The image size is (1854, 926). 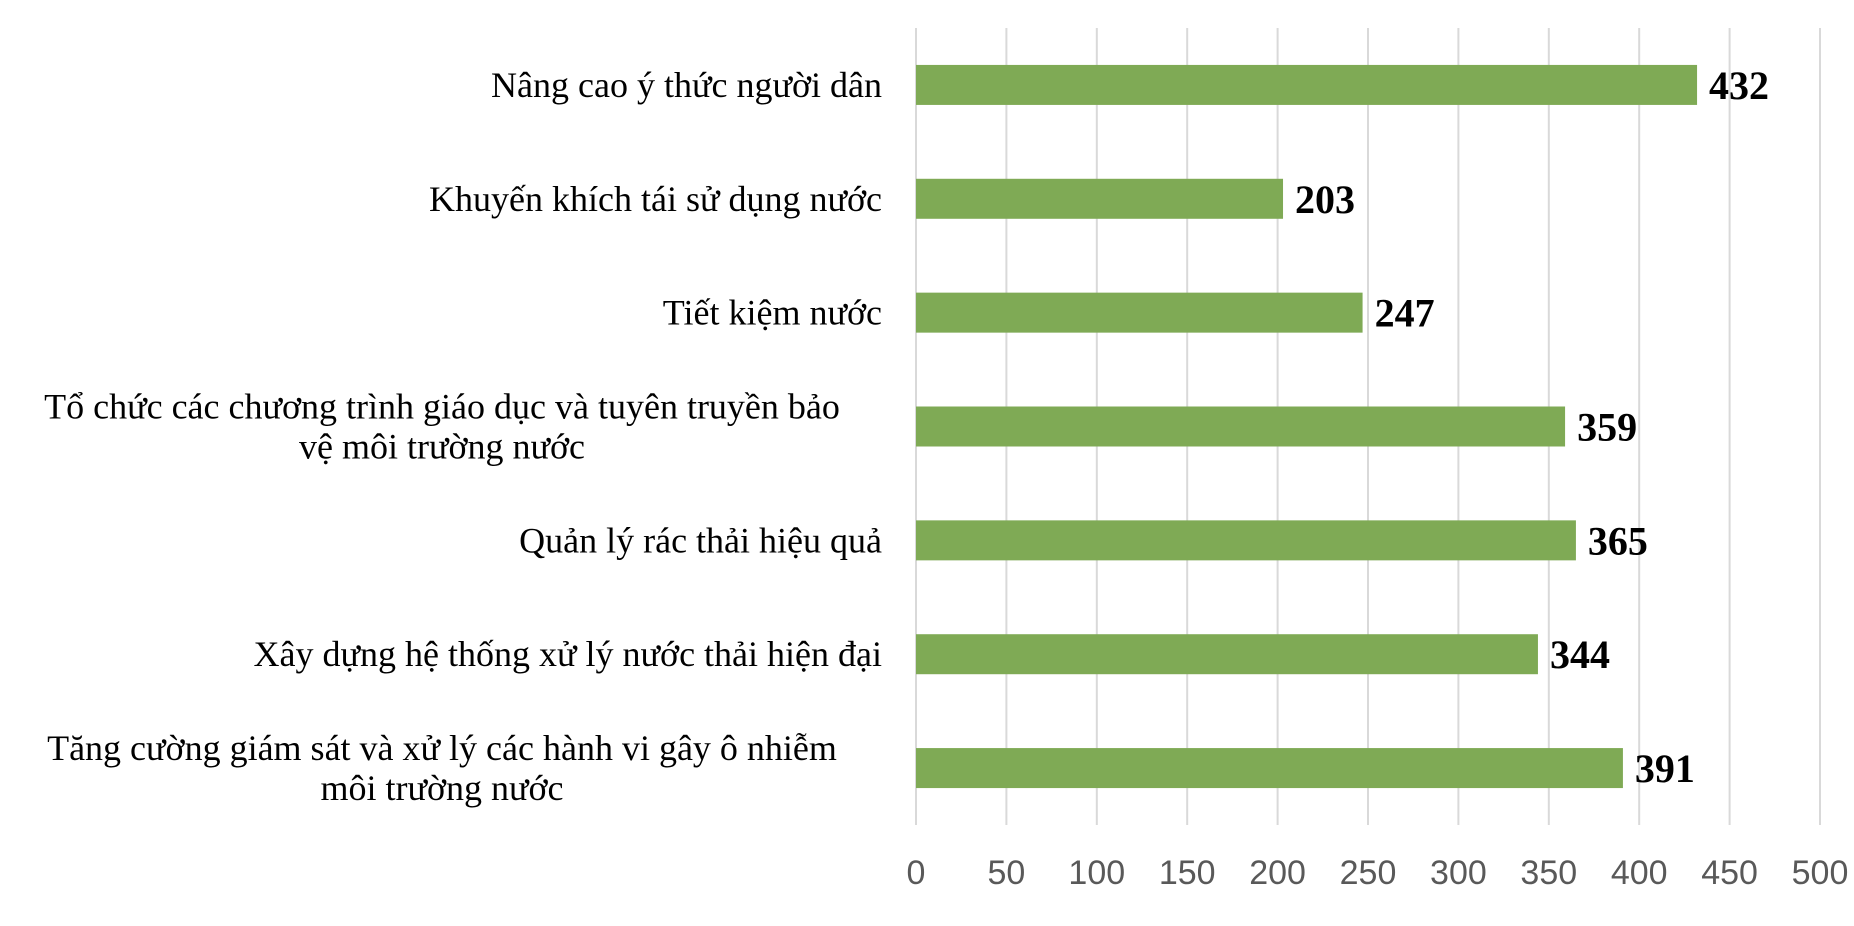 I want to click on data-label: 359, so click(x=1607, y=427).